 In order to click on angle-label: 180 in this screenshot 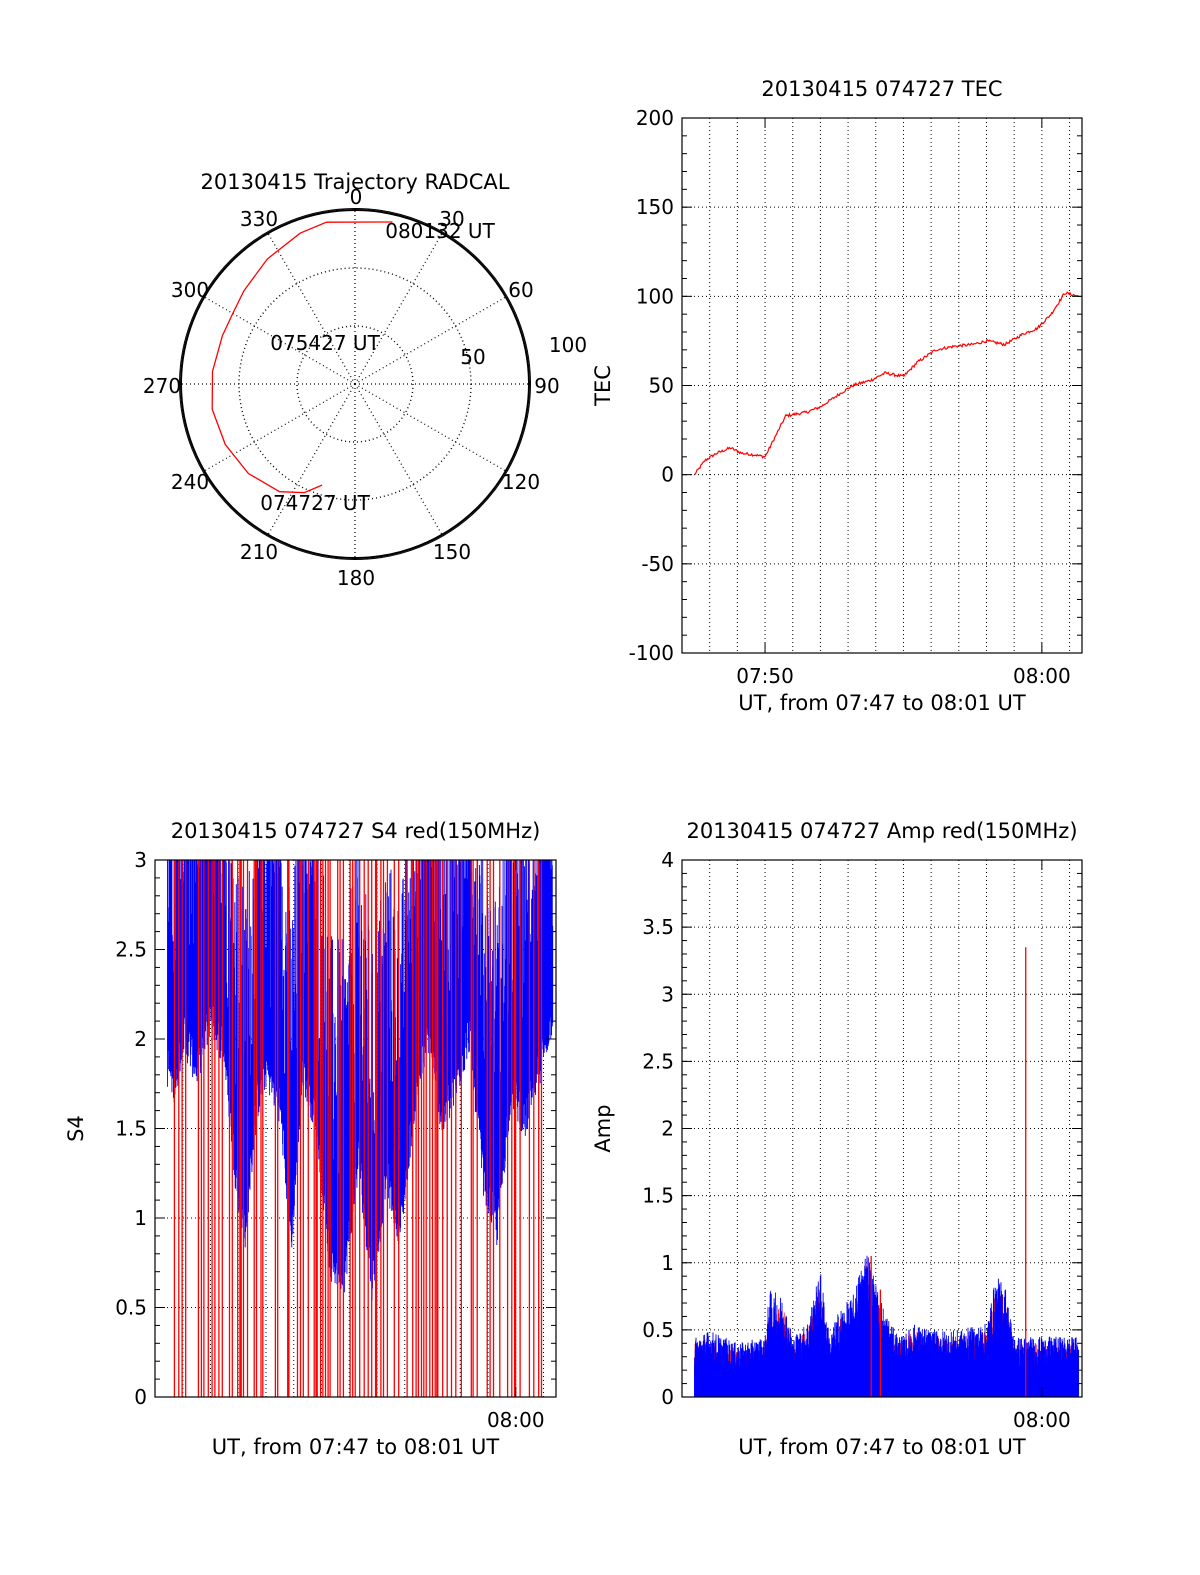, I will do `click(356, 578)`.